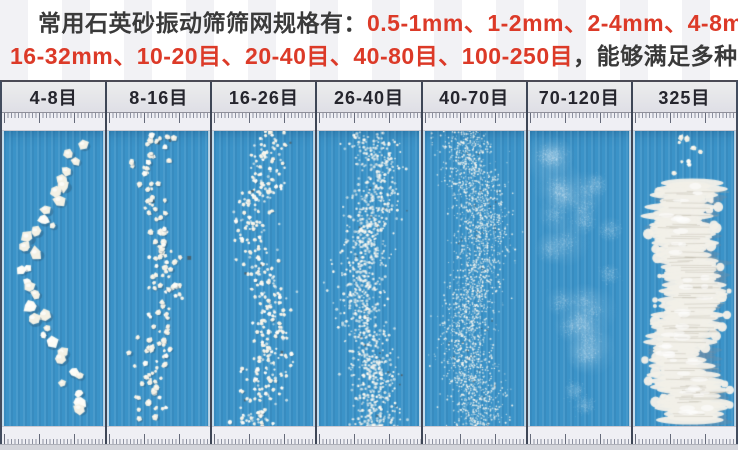 The image size is (738, 450). Describe the element at coordinates (655, 56) in the screenshot. I see `title-line2-label: ，能够满足多种应用需求。` at that location.